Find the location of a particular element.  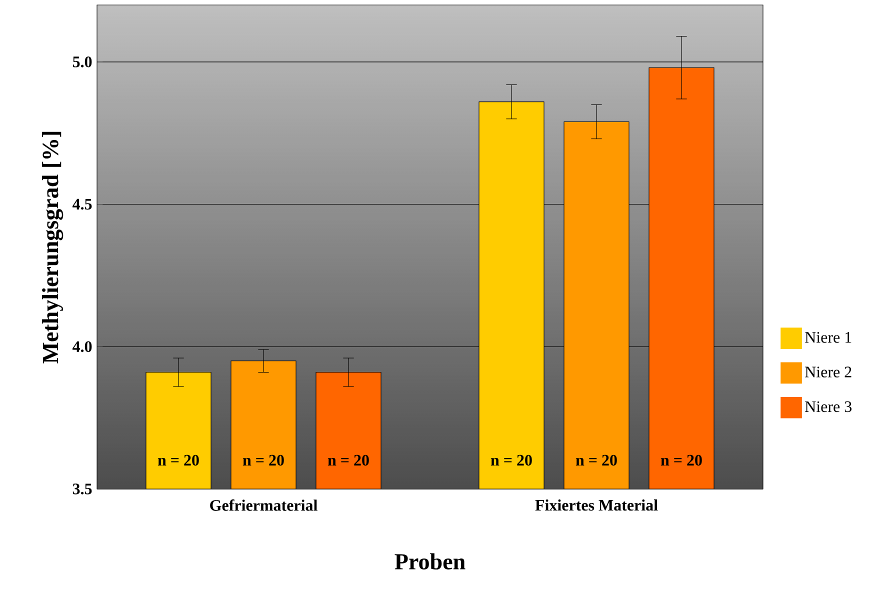

legend-label: Niere 1 is located at coordinates (828, 337).